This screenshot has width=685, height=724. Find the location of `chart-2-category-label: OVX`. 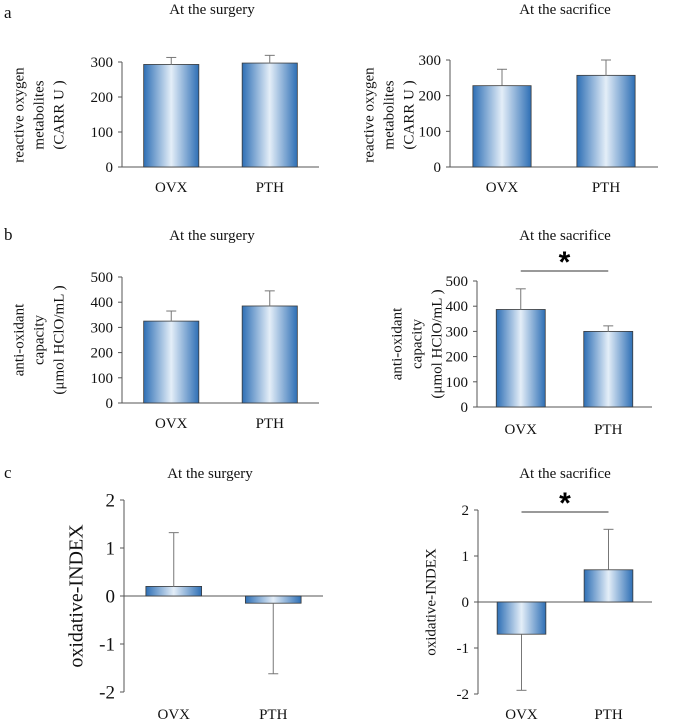

chart-2-category-label: OVX is located at coordinates (502, 188).